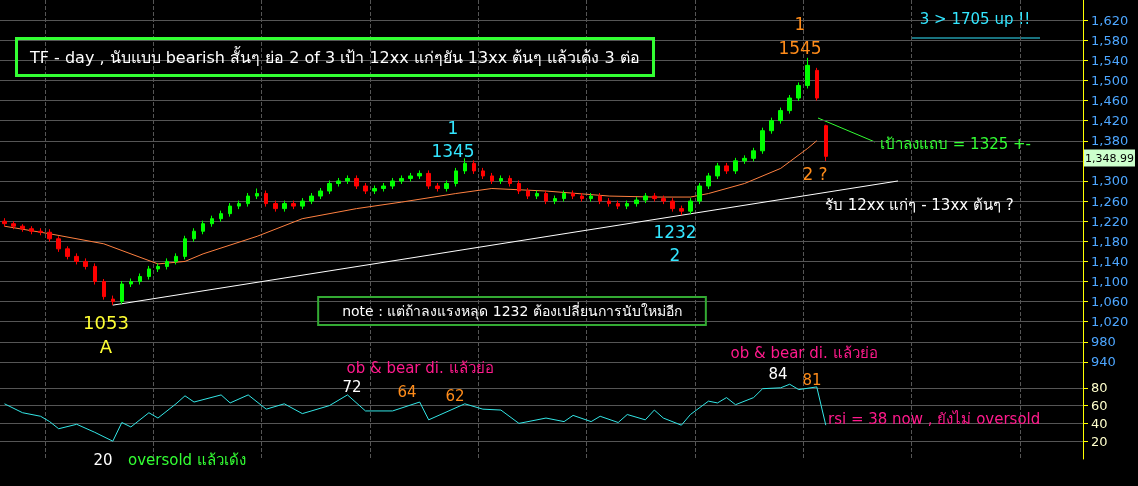  What do you see at coordinates (812, 380) in the screenshot?
I see `annotation: 81` at bounding box center [812, 380].